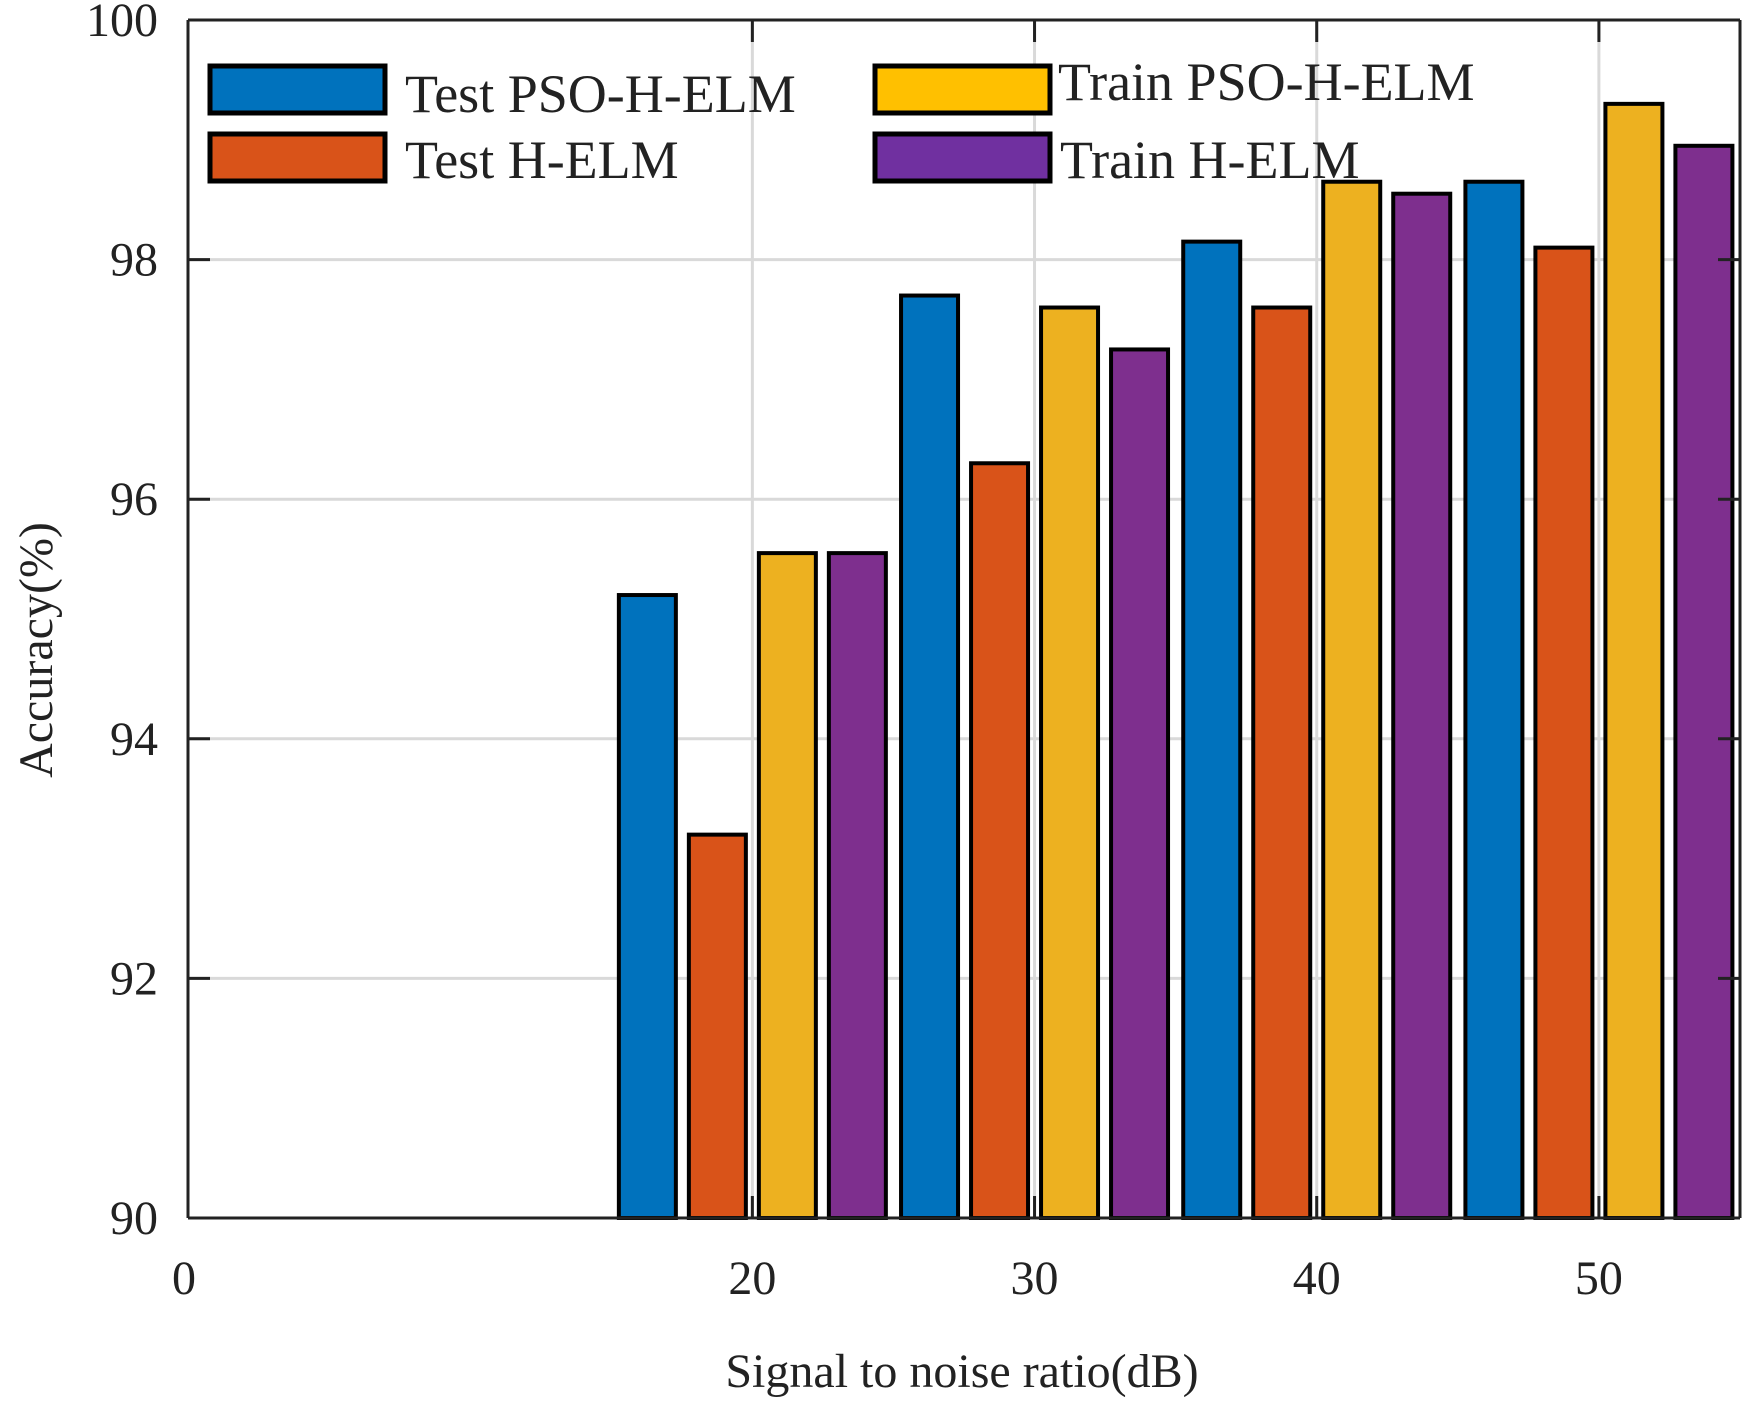 The image size is (1755, 1404). I want to click on legend-label-test-pso-h-elm: Test PSO-H-ELM, so click(600, 94).